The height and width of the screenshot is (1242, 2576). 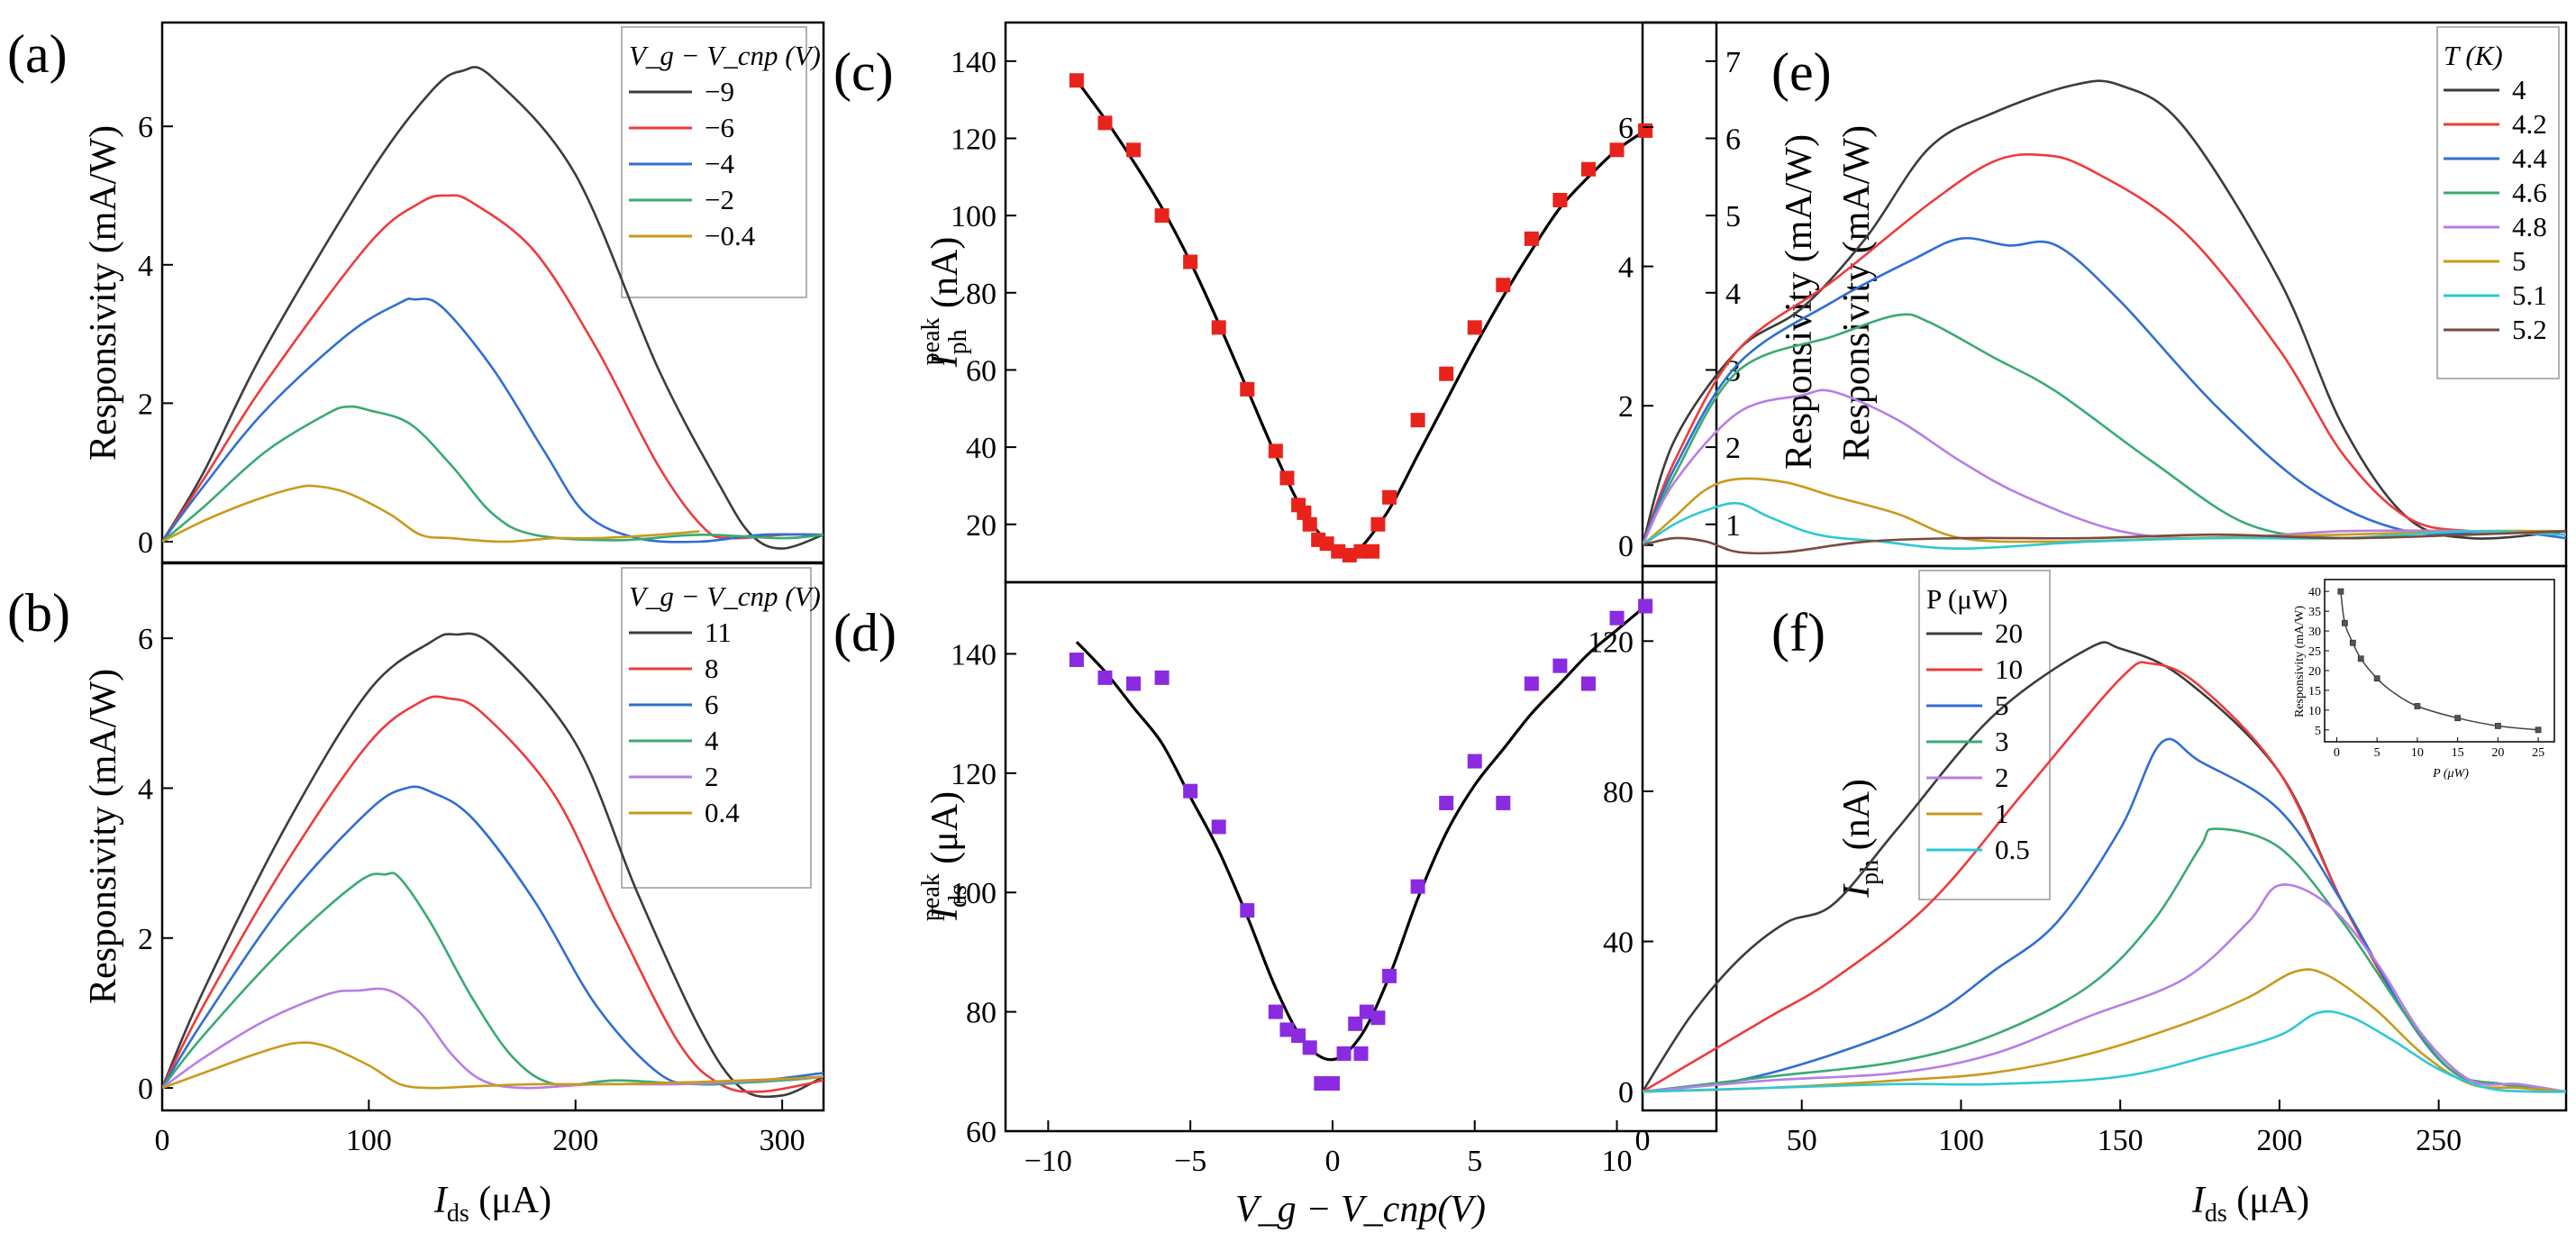 What do you see at coordinates (783, 1140) in the screenshot?
I see `xtick-label: 300` at bounding box center [783, 1140].